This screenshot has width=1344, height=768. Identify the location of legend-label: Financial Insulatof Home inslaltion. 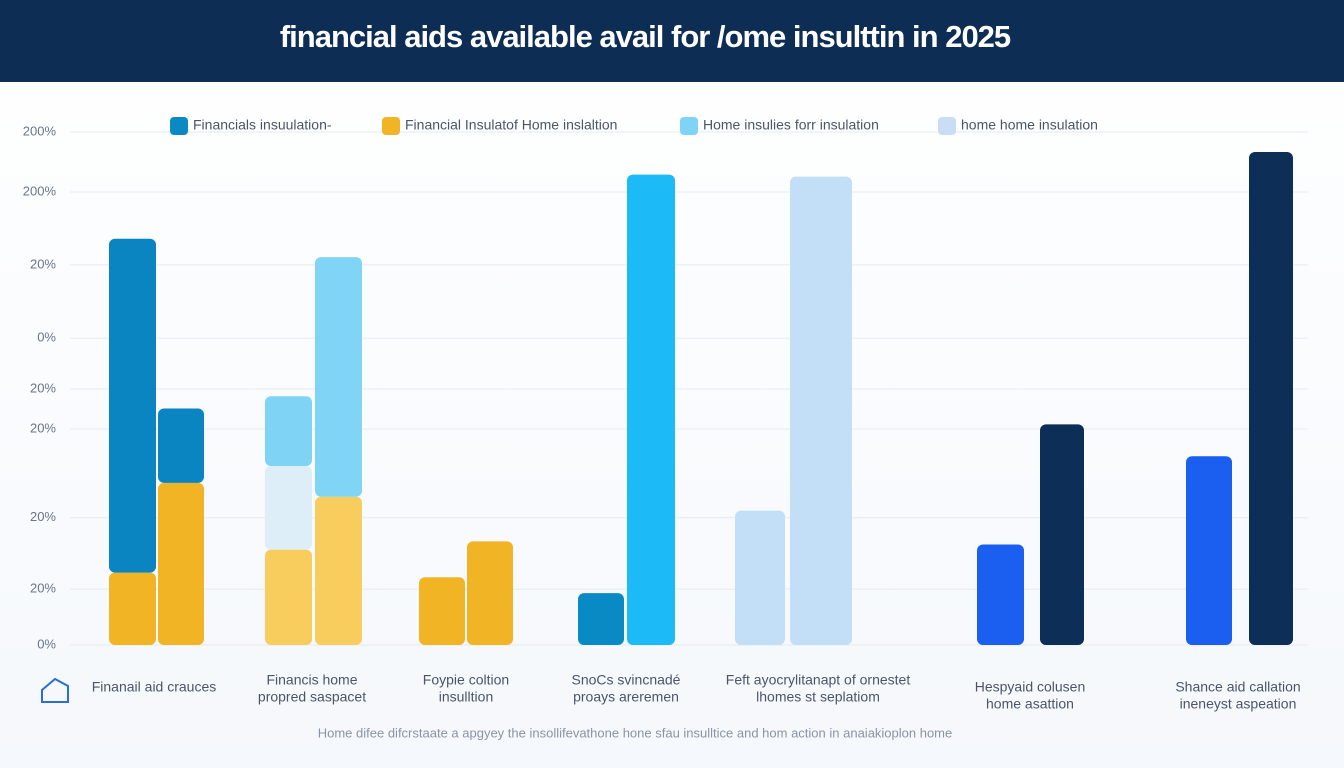
(511, 125).